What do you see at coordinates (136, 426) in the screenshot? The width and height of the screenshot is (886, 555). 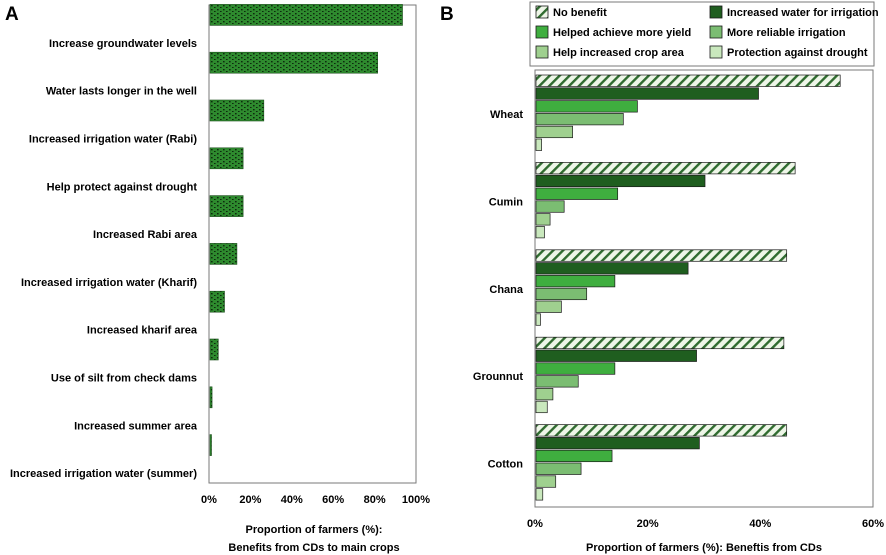 I see `panel-a-category-label: Increased summer area` at bounding box center [136, 426].